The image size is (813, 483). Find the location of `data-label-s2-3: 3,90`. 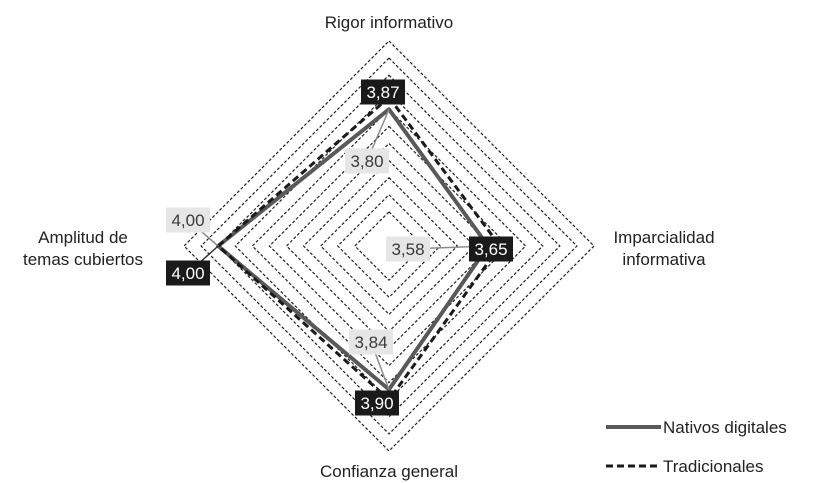

data-label-s2-3: 3,90 is located at coordinates (376, 403).